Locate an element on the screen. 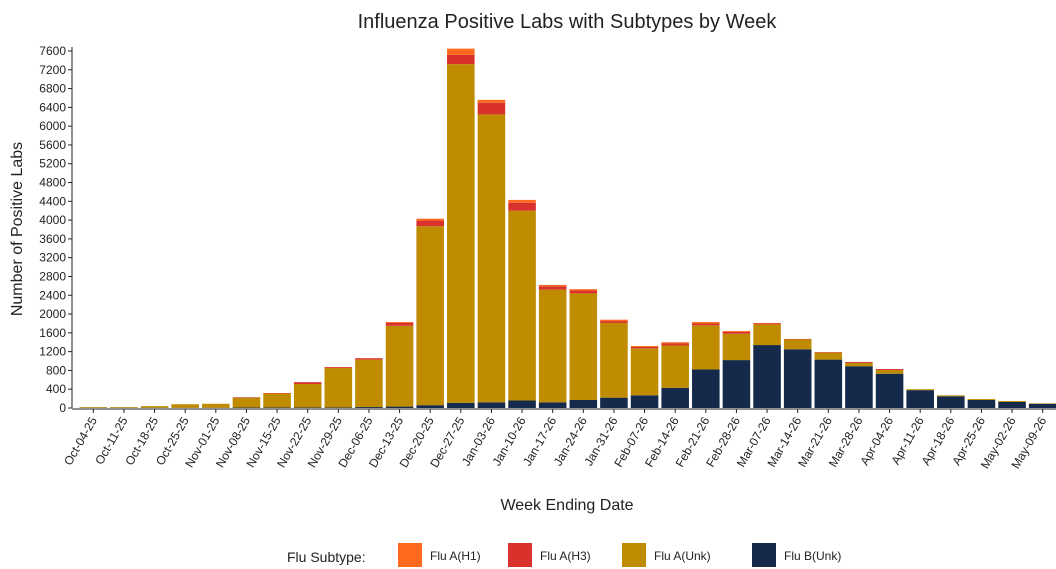 The image size is (1056, 569). y-tick-label: 6000 is located at coordinates (52, 126).